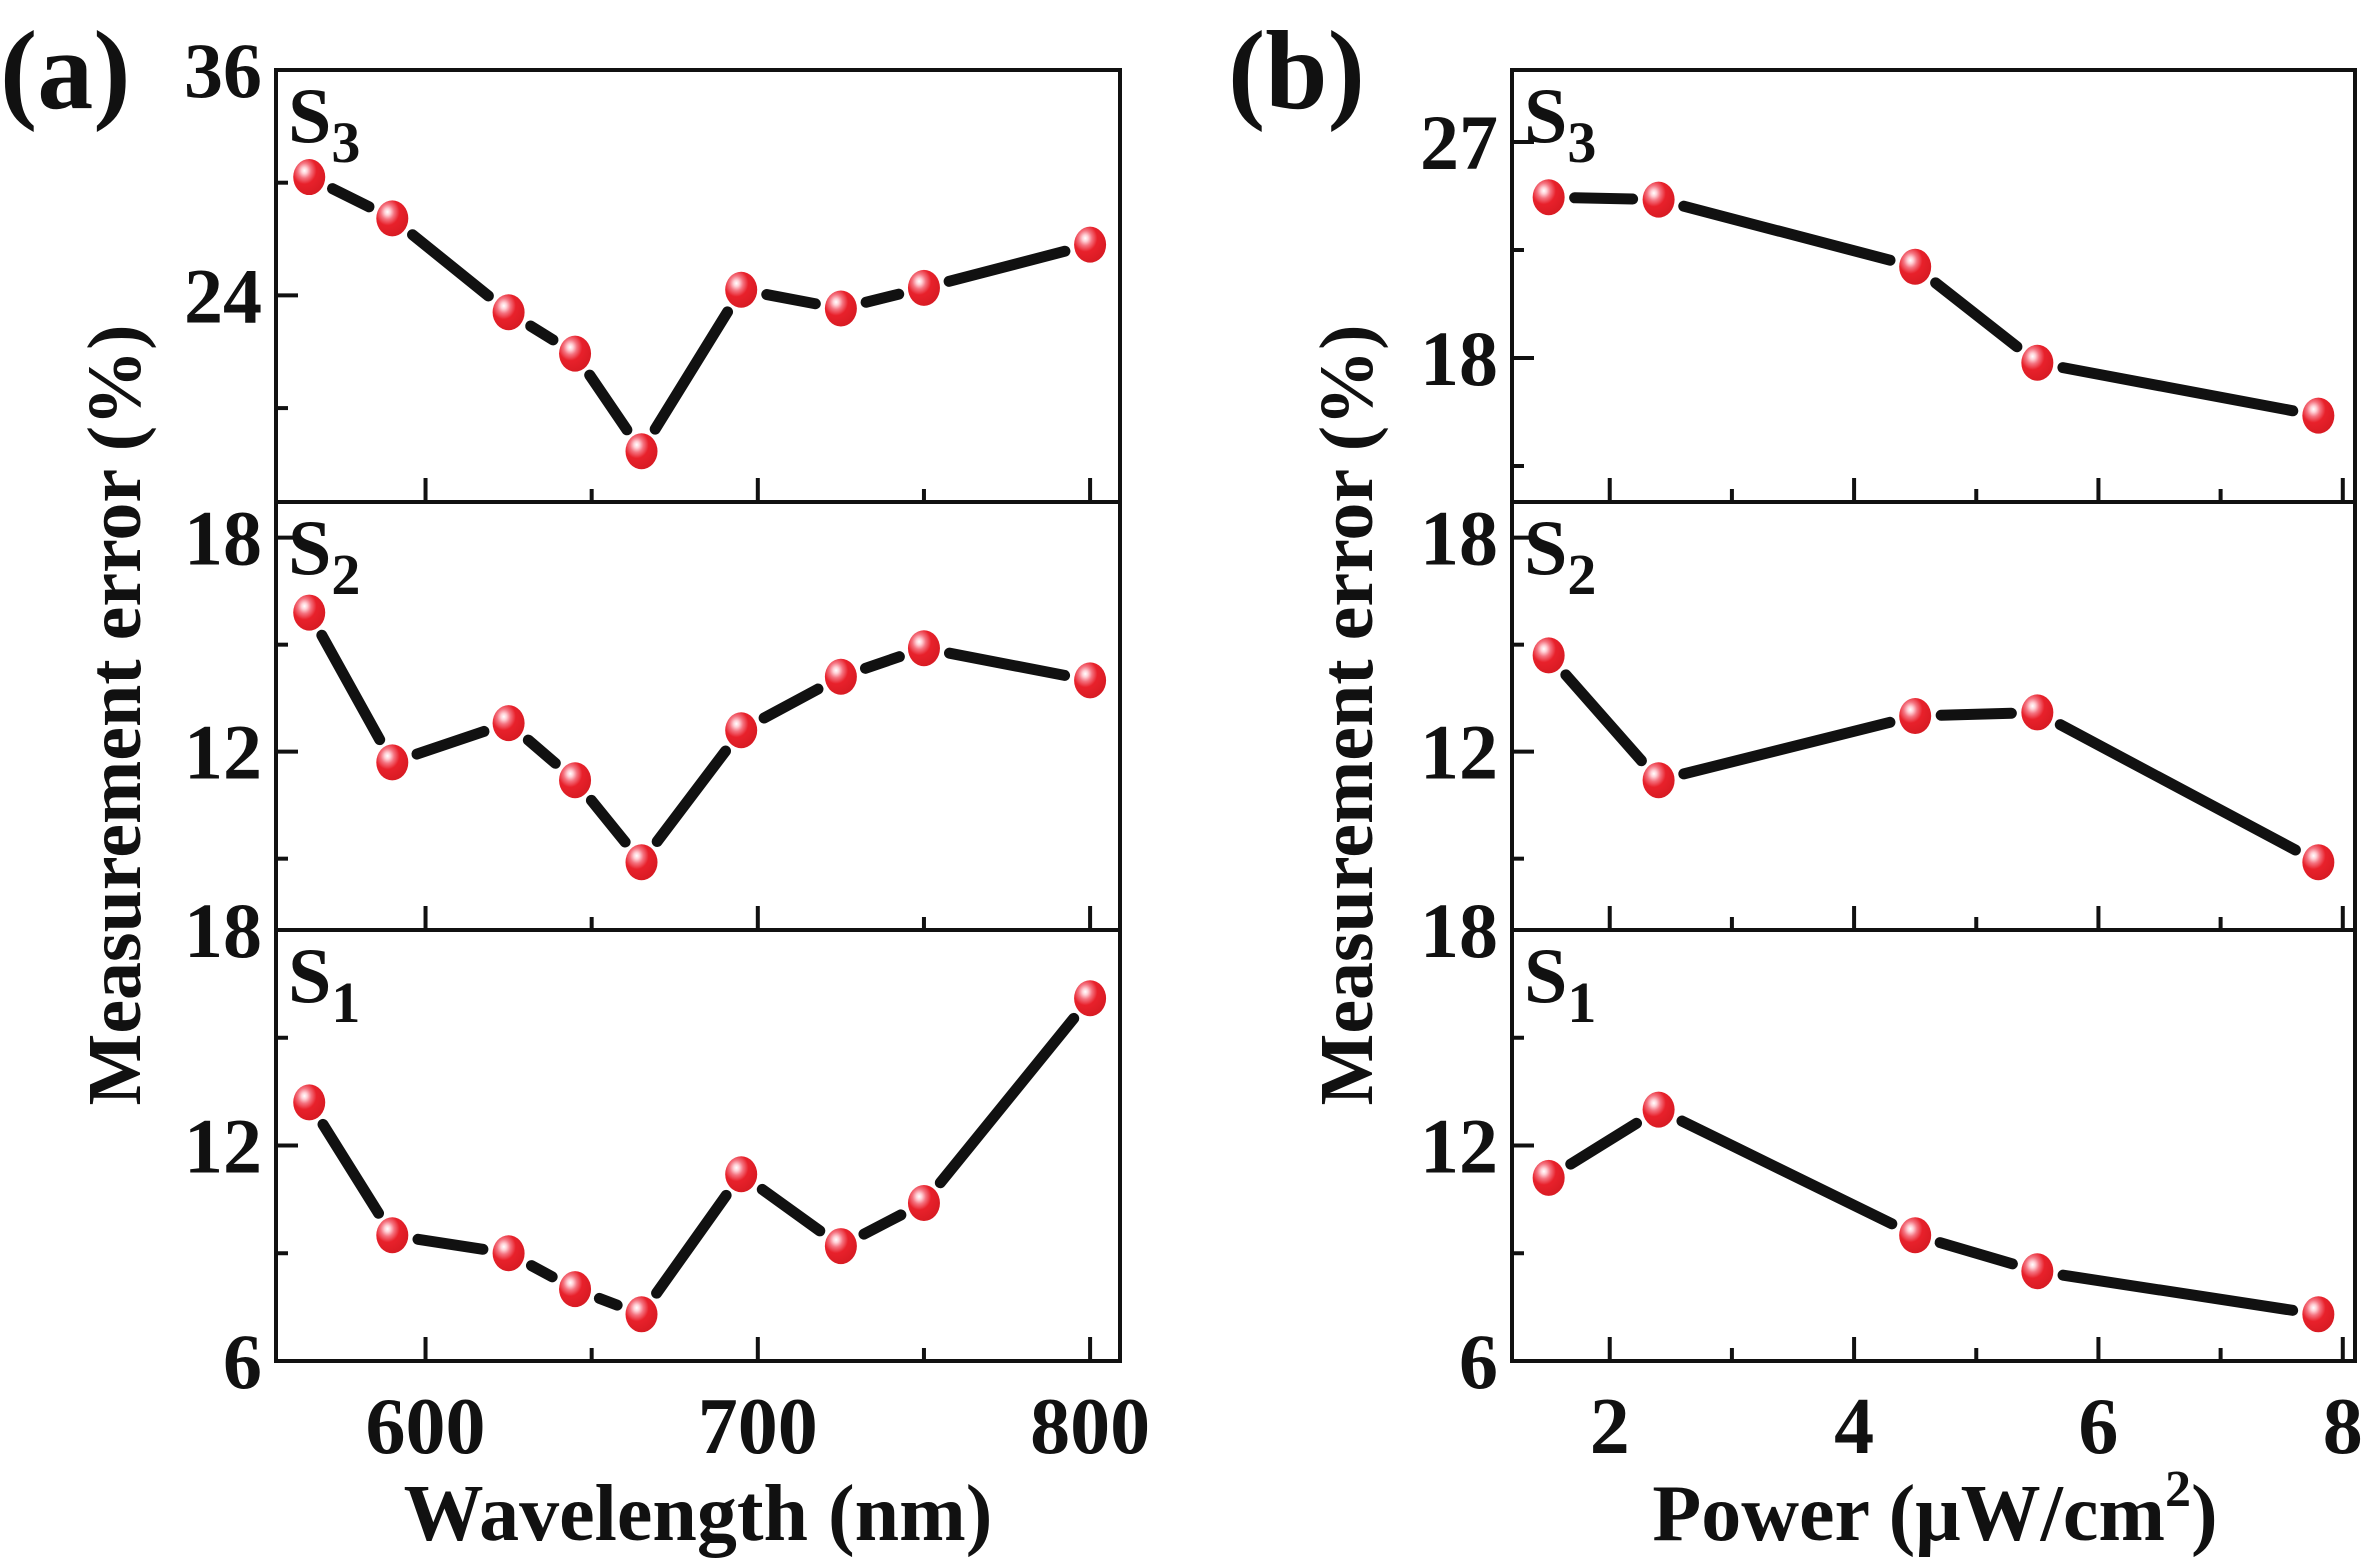  I want to click on y-tick-label: 27, so click(1459, 142).